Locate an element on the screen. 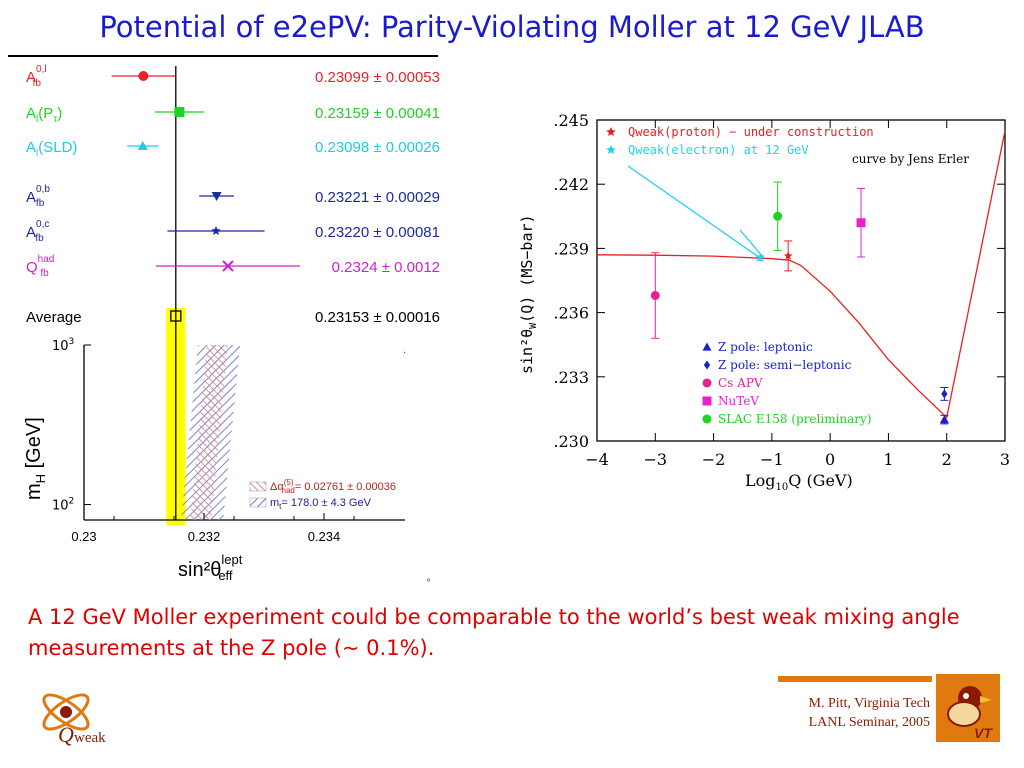  y-tick-label: .236 is located at coordinates (571, 313).